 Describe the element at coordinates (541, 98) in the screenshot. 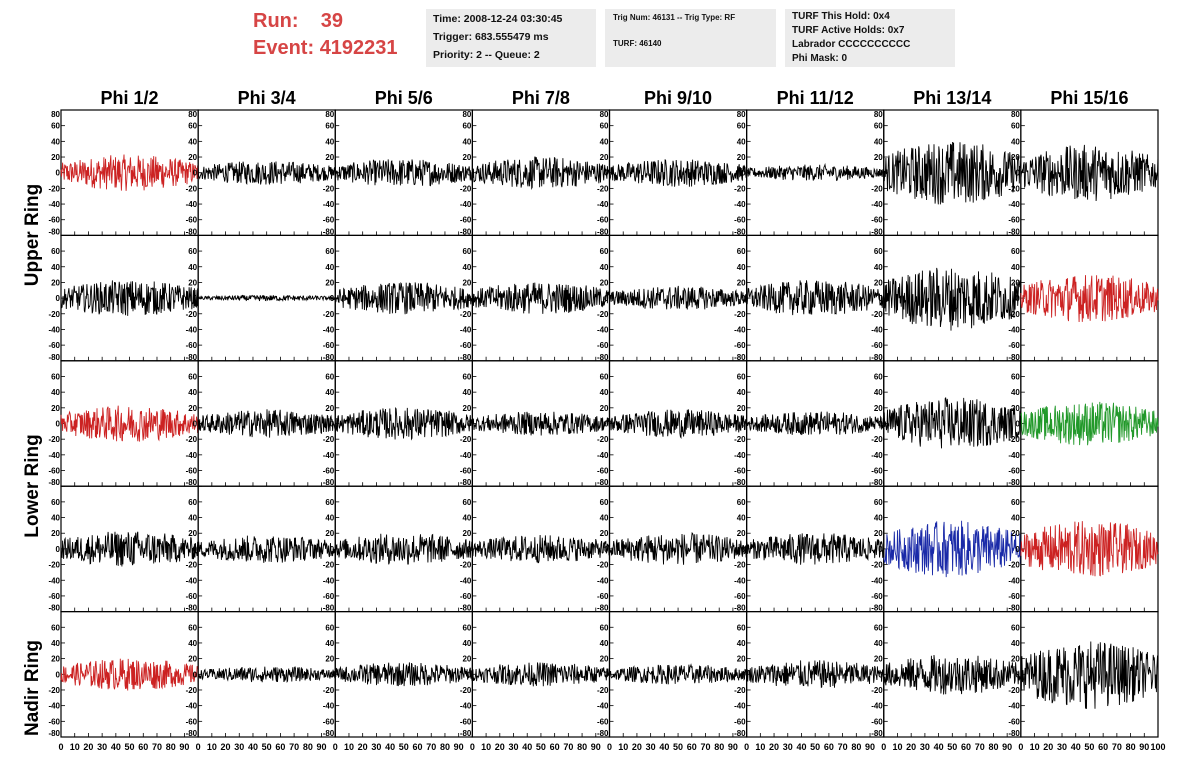

I see `column-header: Phi 7/8` at that location.